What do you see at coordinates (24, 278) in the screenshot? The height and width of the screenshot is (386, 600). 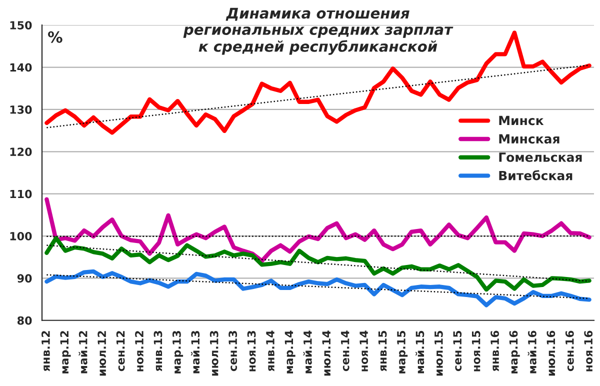 I see `y-tick-label: 90` at bounding box center [24, 278].